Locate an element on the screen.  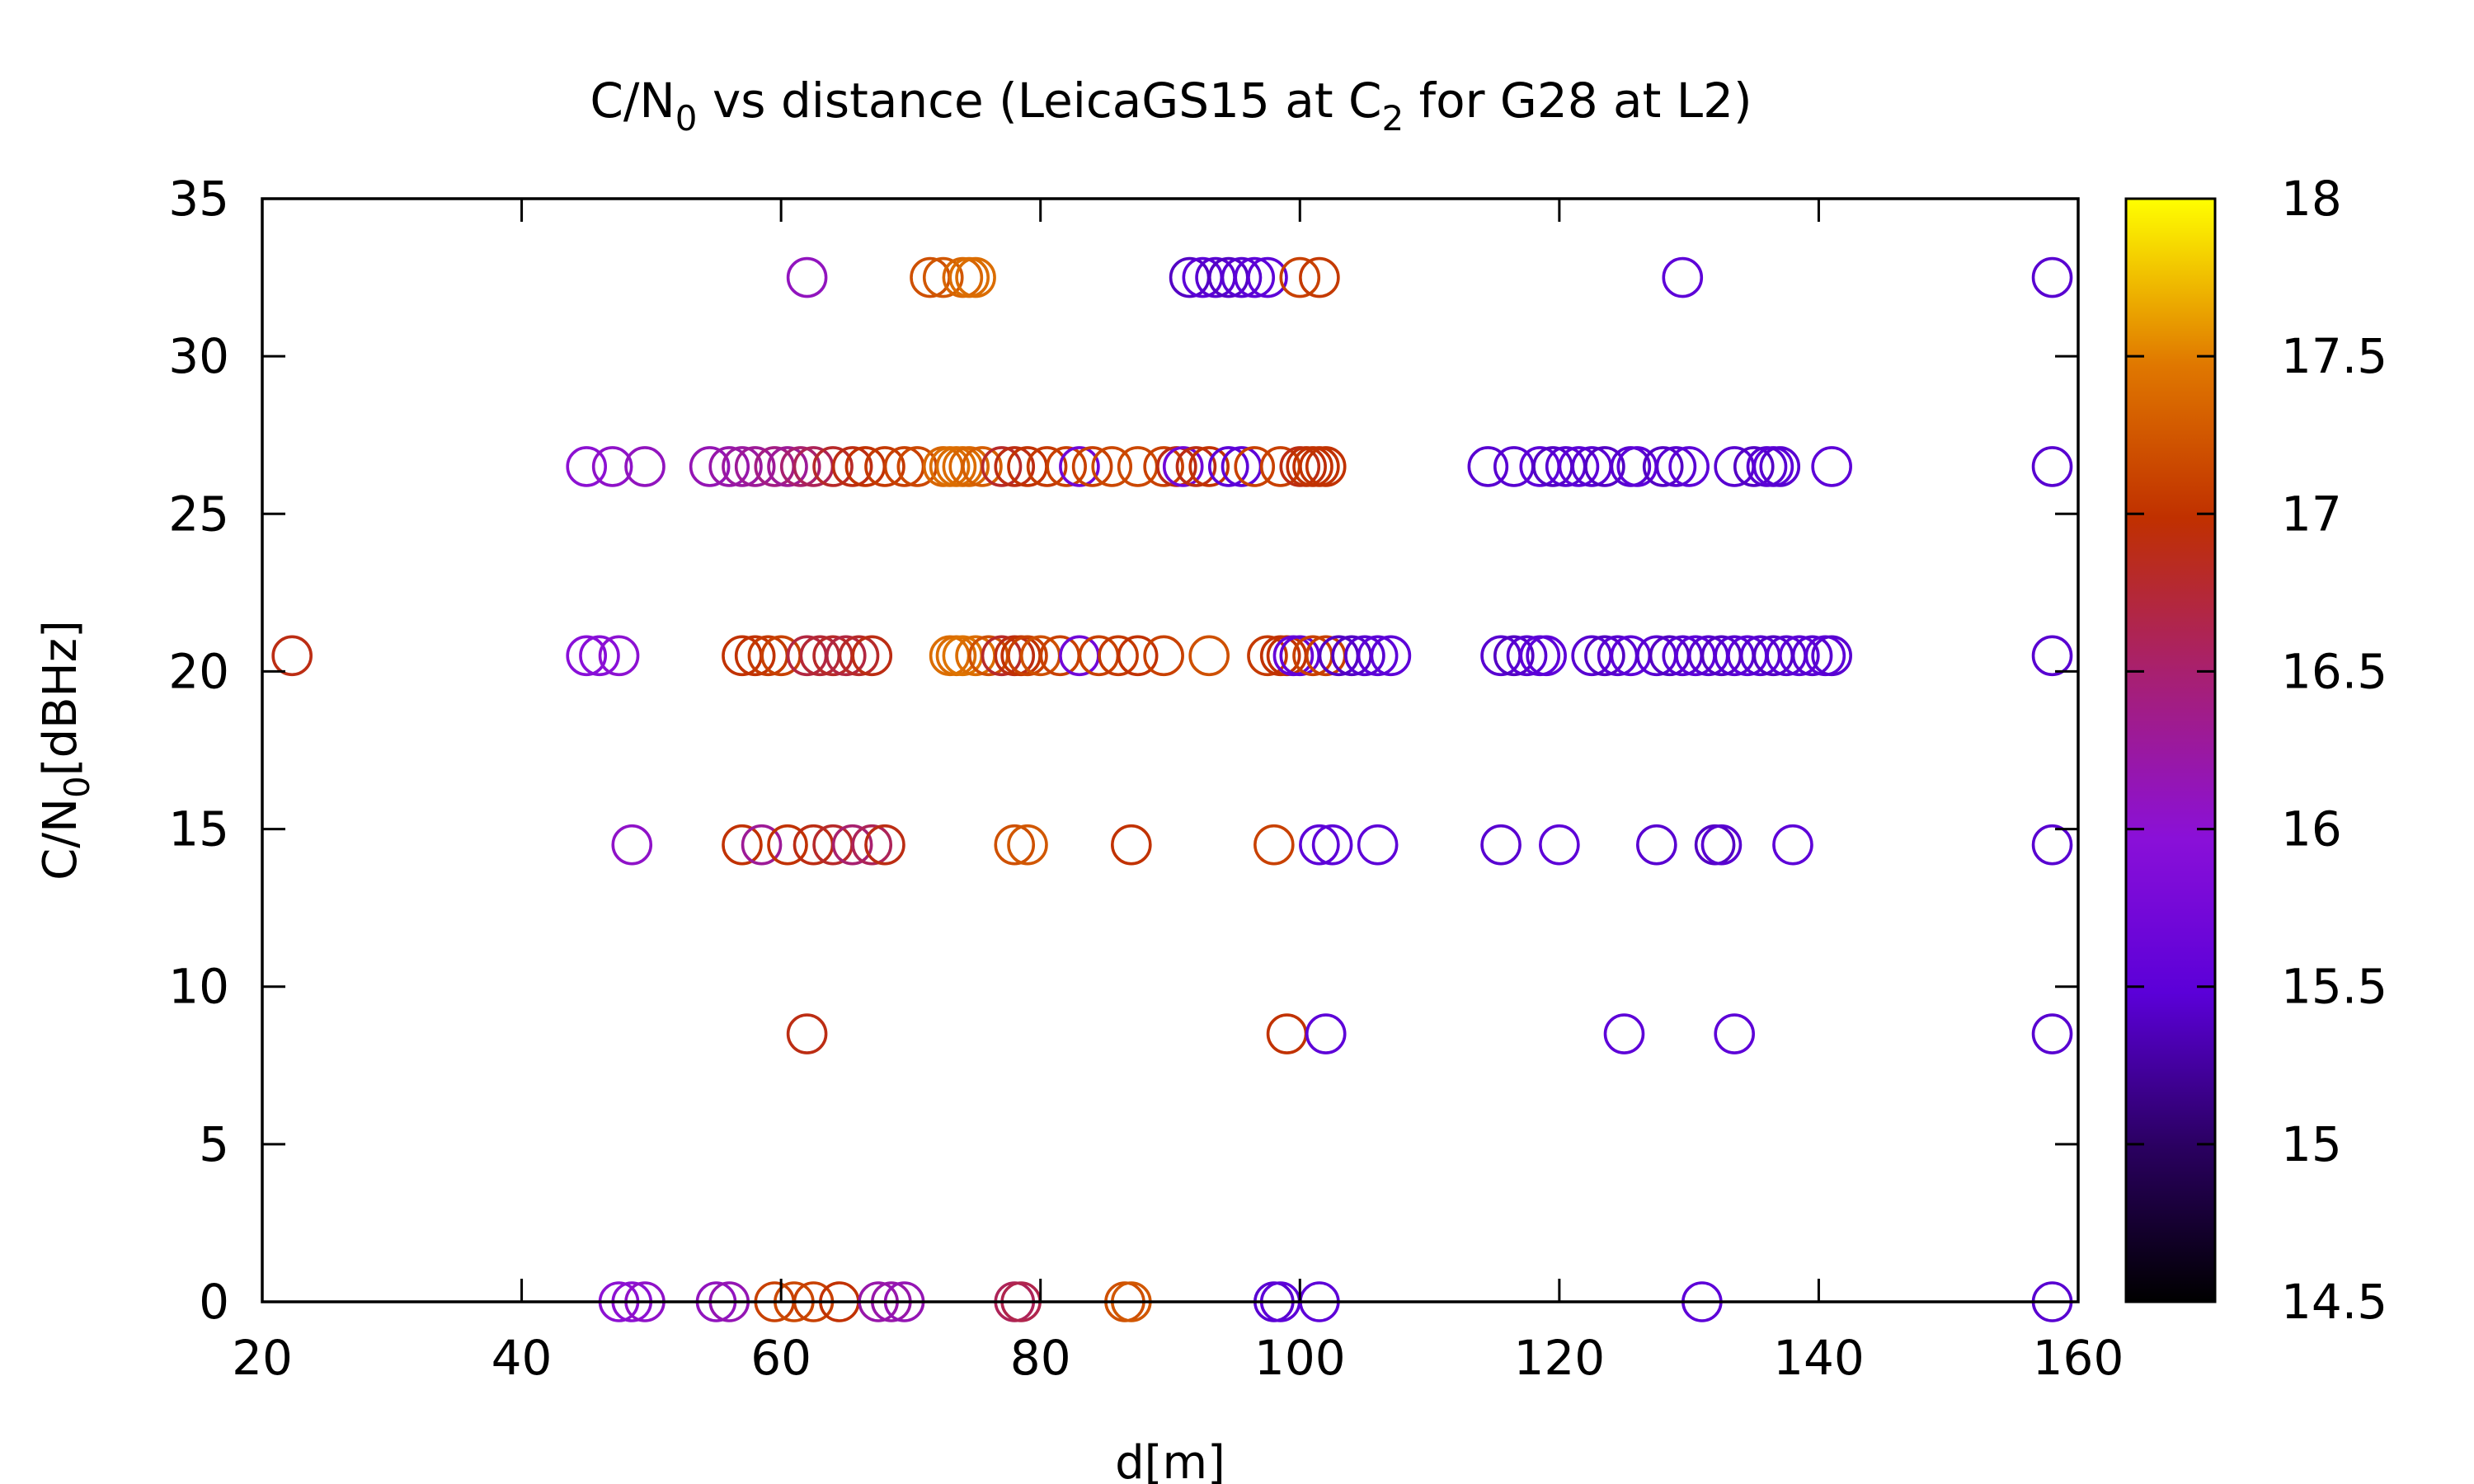
y-tick-label: 5 is located at coordinates (214, 1144).